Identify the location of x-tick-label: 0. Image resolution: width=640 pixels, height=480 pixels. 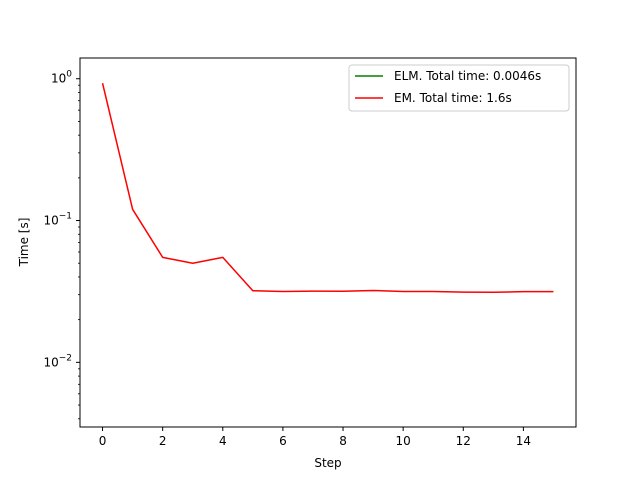
(103, 441).